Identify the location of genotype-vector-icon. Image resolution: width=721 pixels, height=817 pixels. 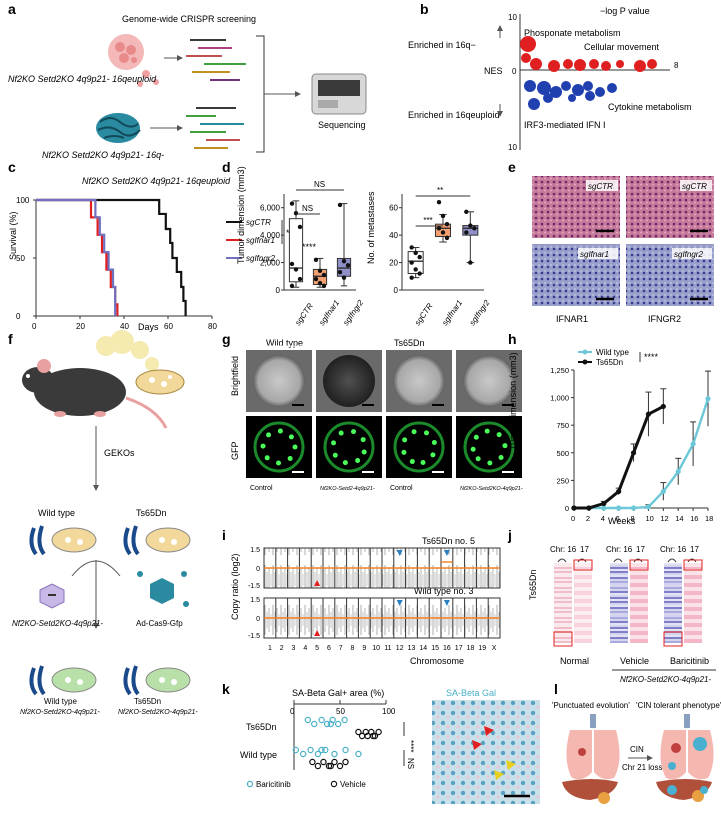
(52, 596).